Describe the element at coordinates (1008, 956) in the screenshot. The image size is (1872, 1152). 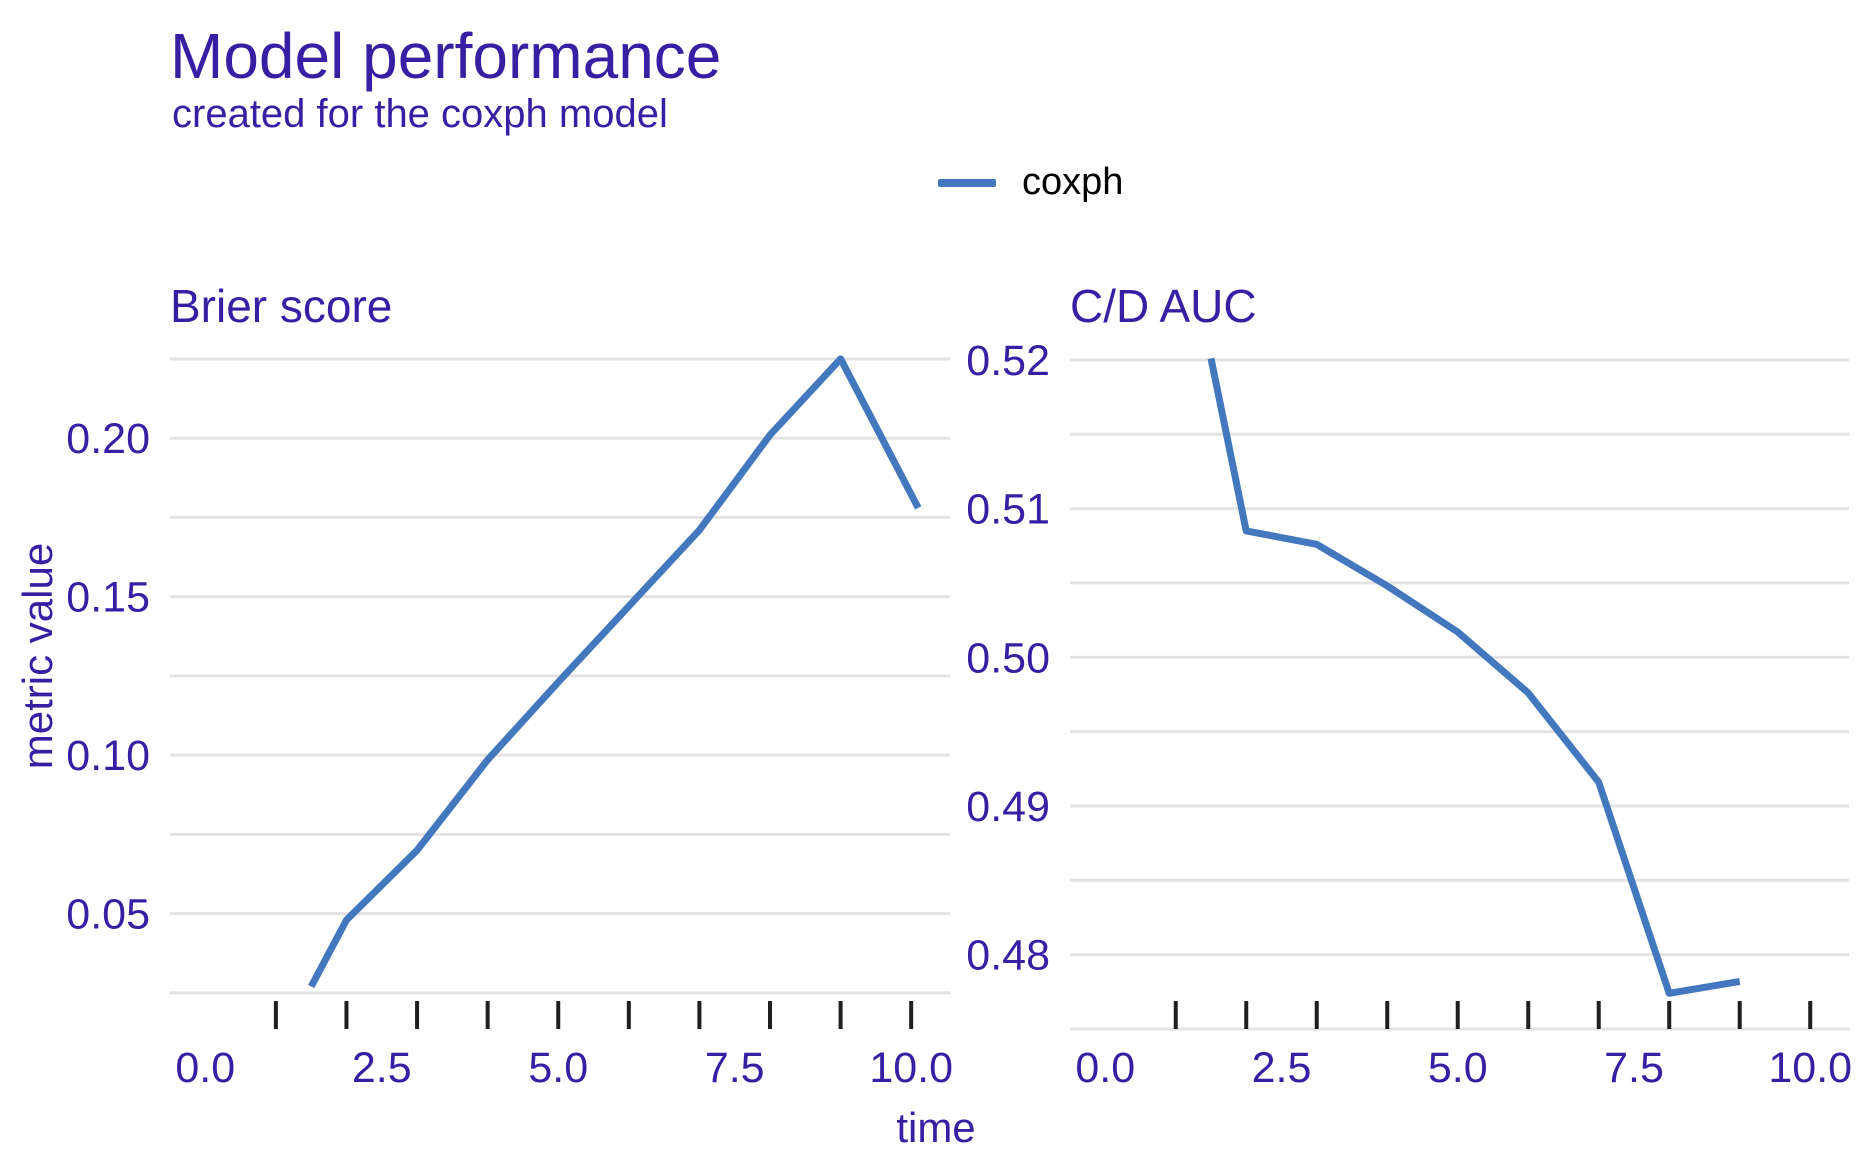
I see `y-tick-label: 0.48` at that location.